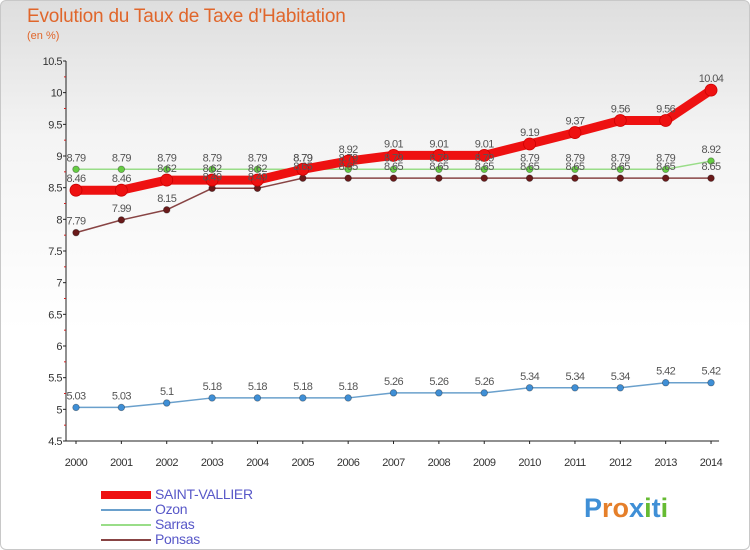 This screenshot has height=550, width=750. What do you see at coordinates (59, 347) in the screenshot?
I see `y-tick-label: 6` at bounding box center [59, 347].